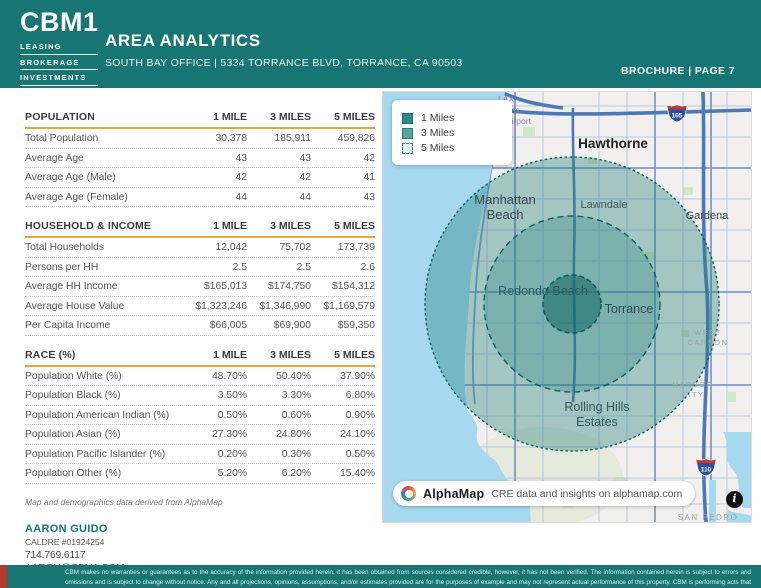 This screenshot has height=588, width=761. Describe the element at coordinates (438, 148) in the screenshot. I see `legend-label: 5 Miles` at that location.